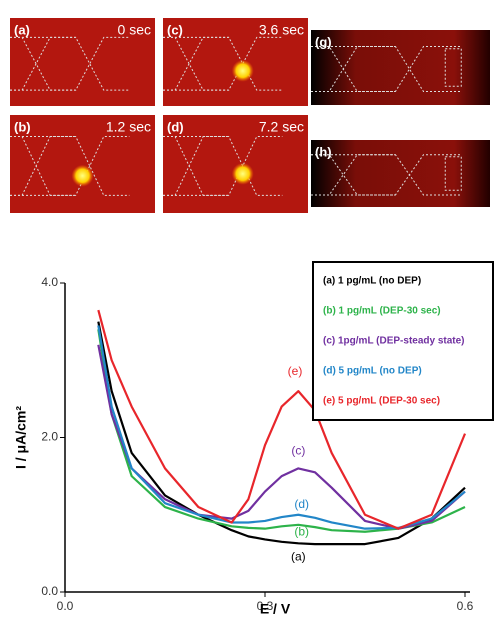  I want to click on legend-entry: (a) 1 pg/mL (no DEP), so click(372, 281).